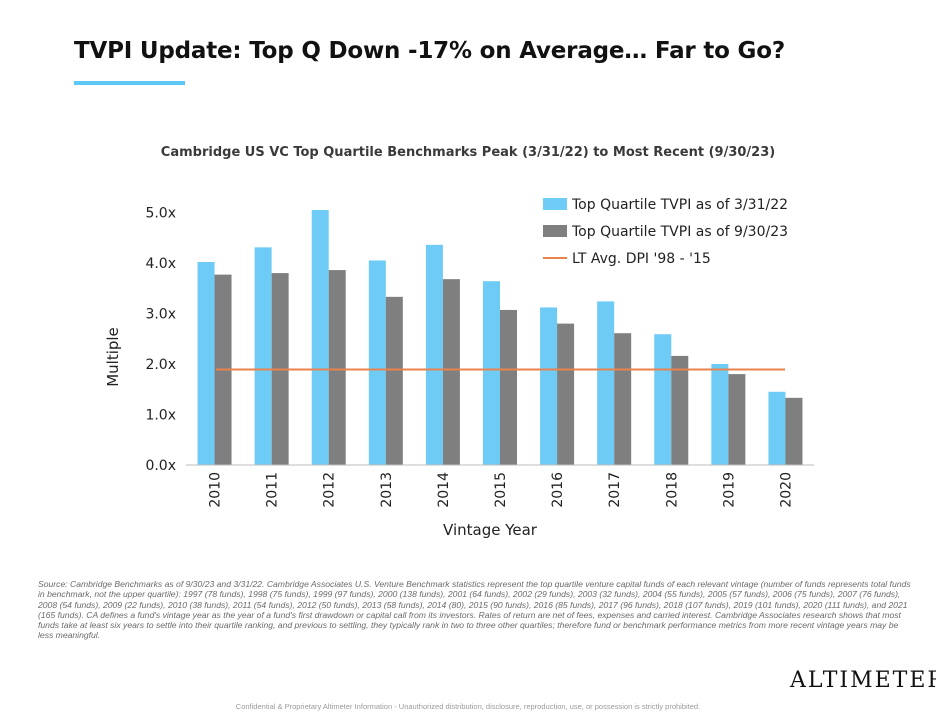 The image size is (936, 718). I want to click on y-tick-label: 2.0x, so click(160, 365).